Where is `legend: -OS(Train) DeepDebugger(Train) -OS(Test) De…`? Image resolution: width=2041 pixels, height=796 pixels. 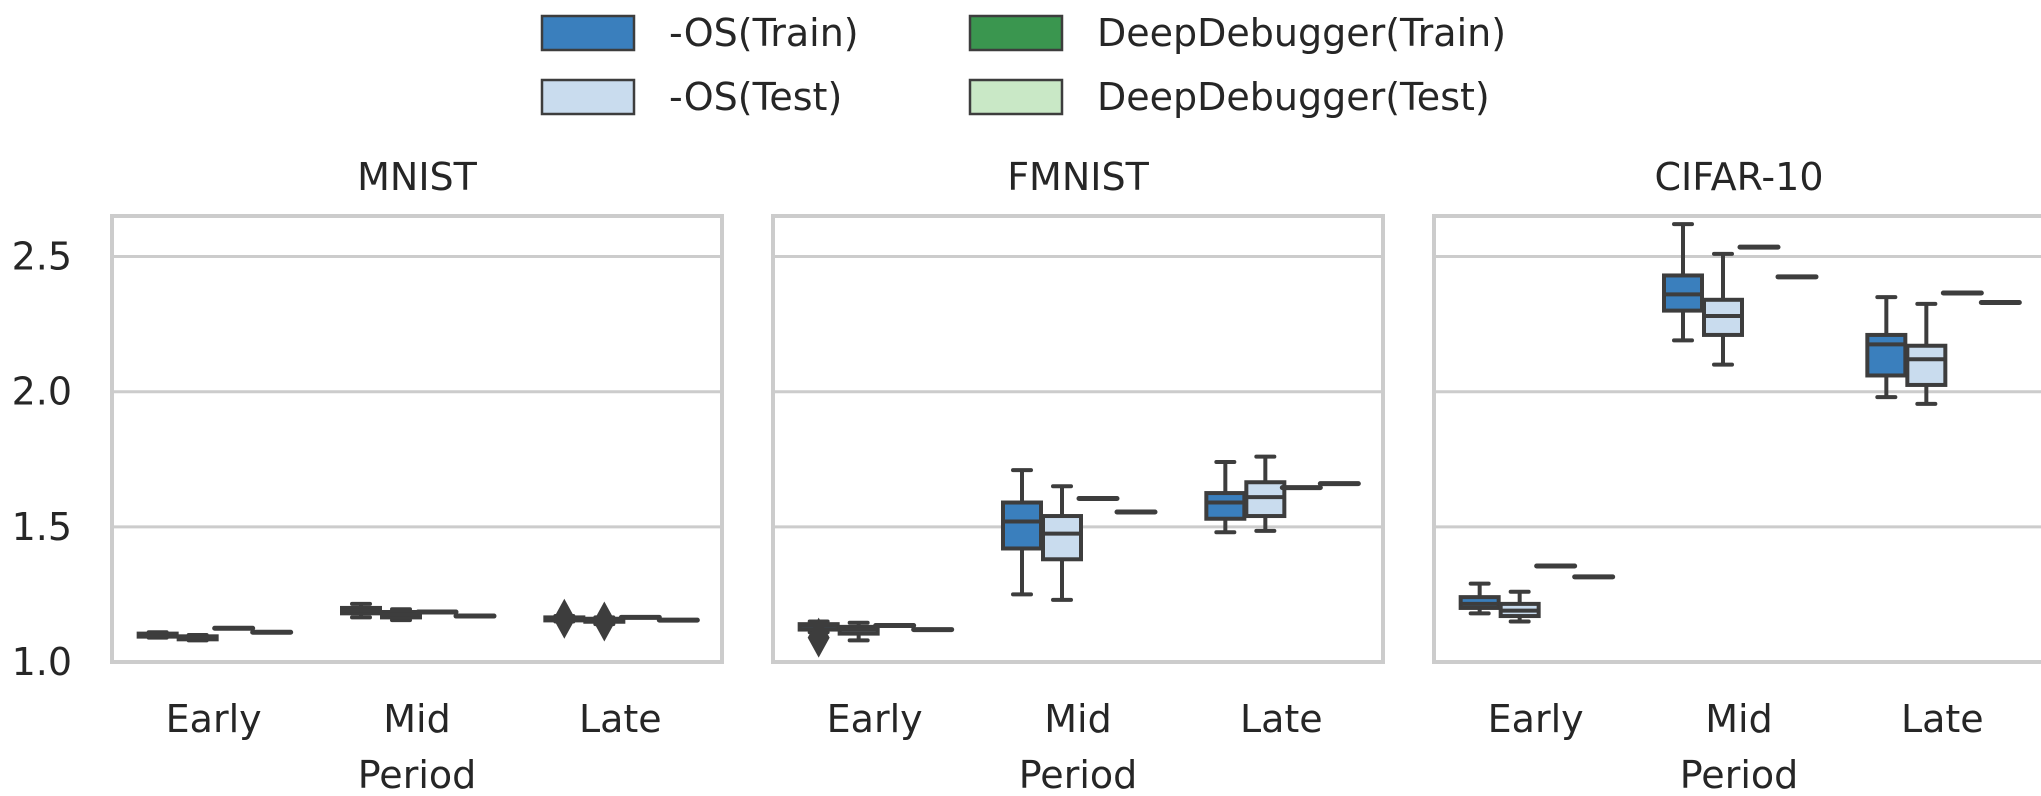
legend: -OS(Train) DeepDebugger(Train) -OS(Test) De… is located at coordinates (1023, 65).